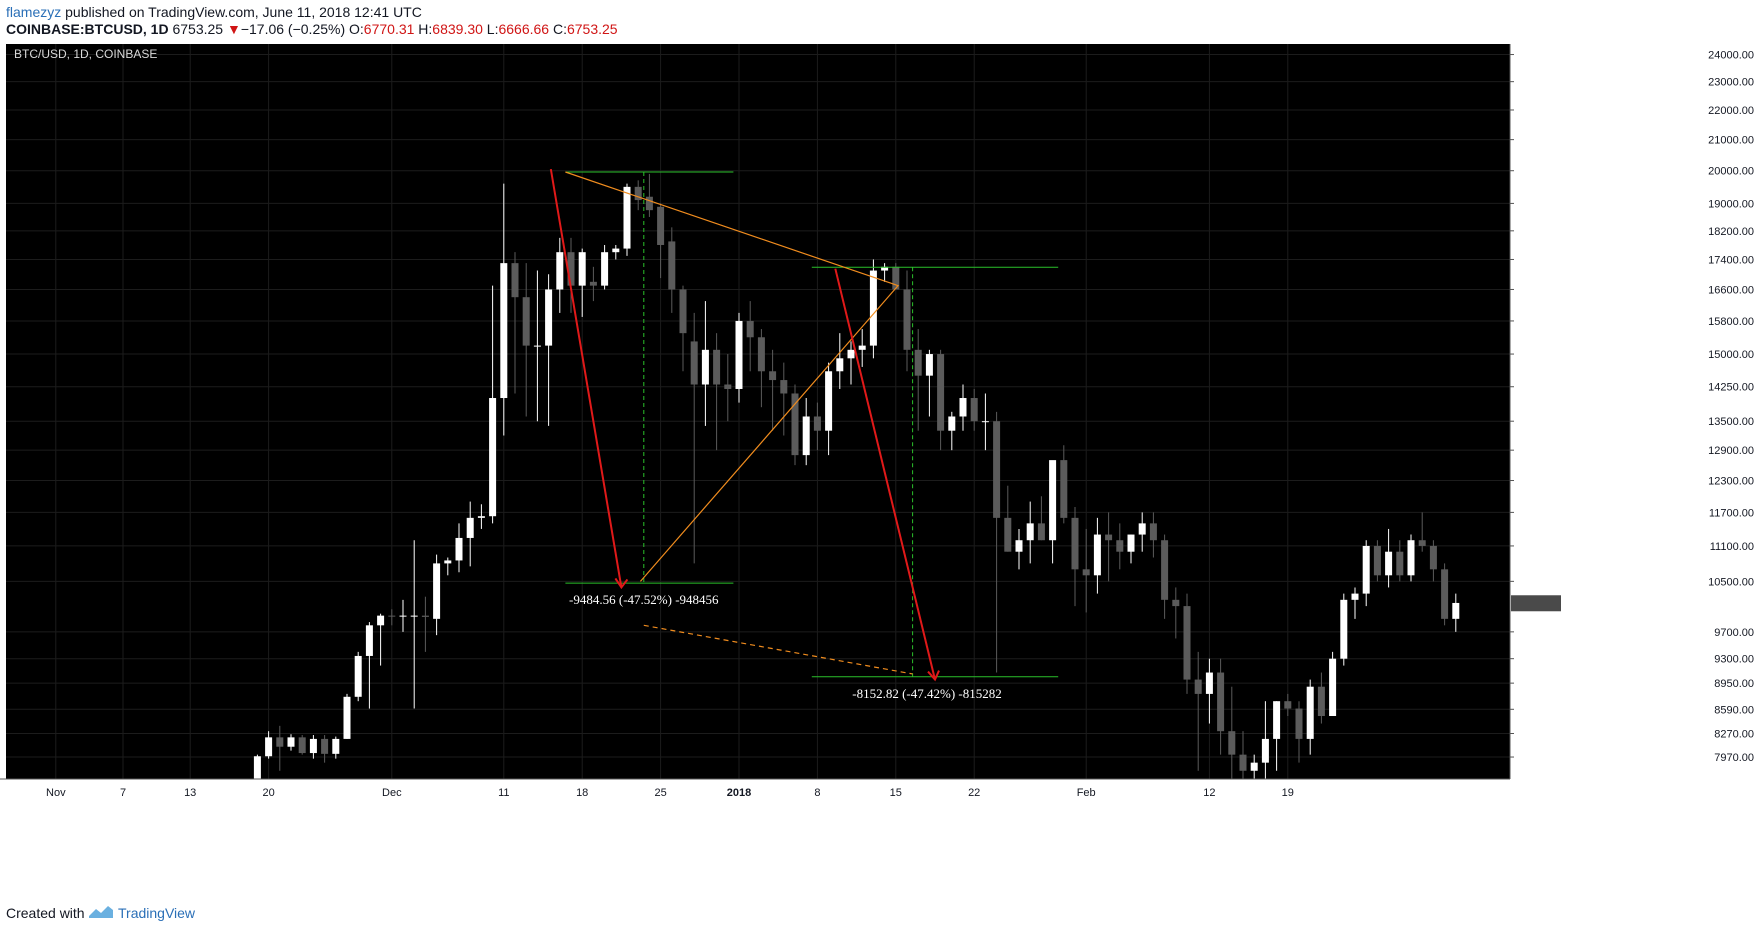 The width and height of the screenshot is (1763, 931). What do you see at coordinates (1731, 582) in the screenshot?
I see `price-tick-label: 10500.00` at bounding box center [1731, 582].